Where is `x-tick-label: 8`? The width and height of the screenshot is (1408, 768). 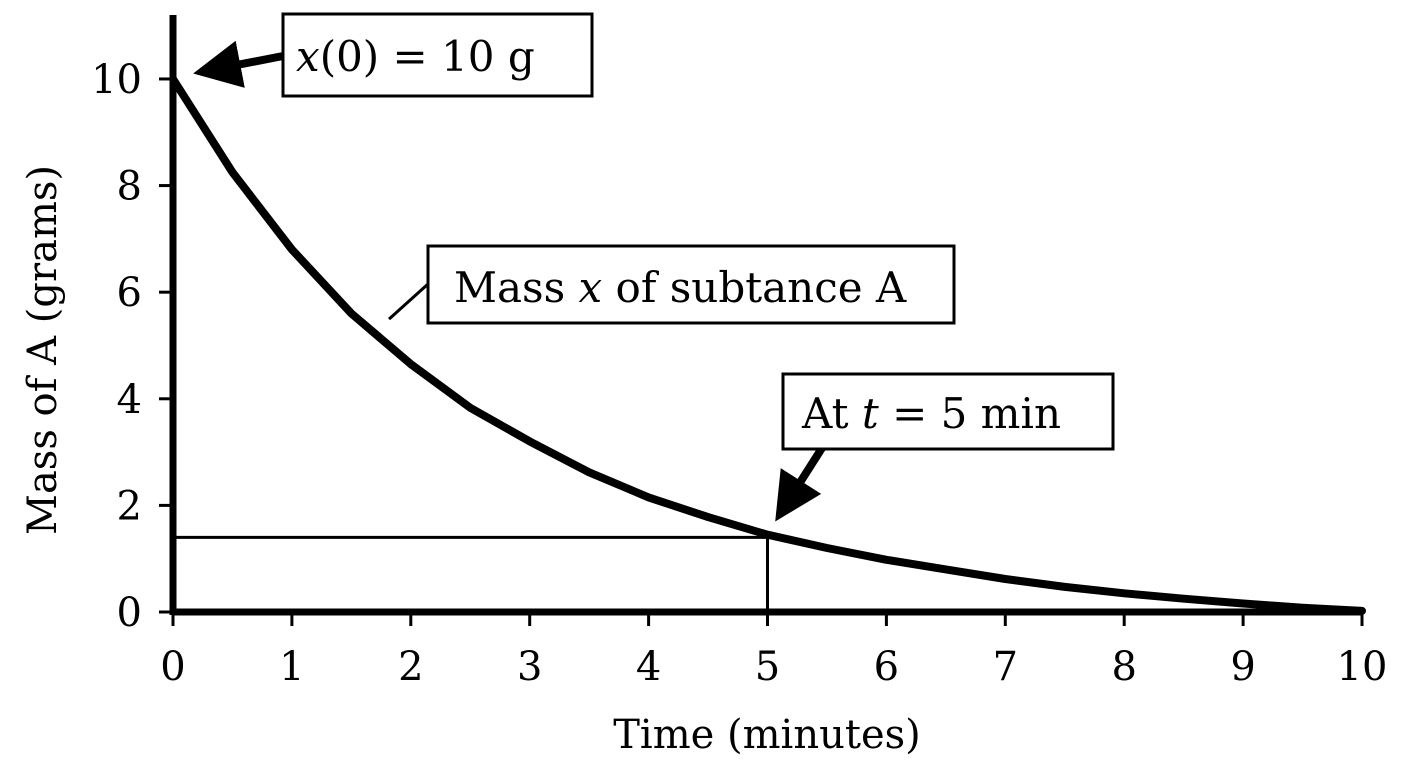 x-tick-label: 8 is located at coordinates (1123, 667).